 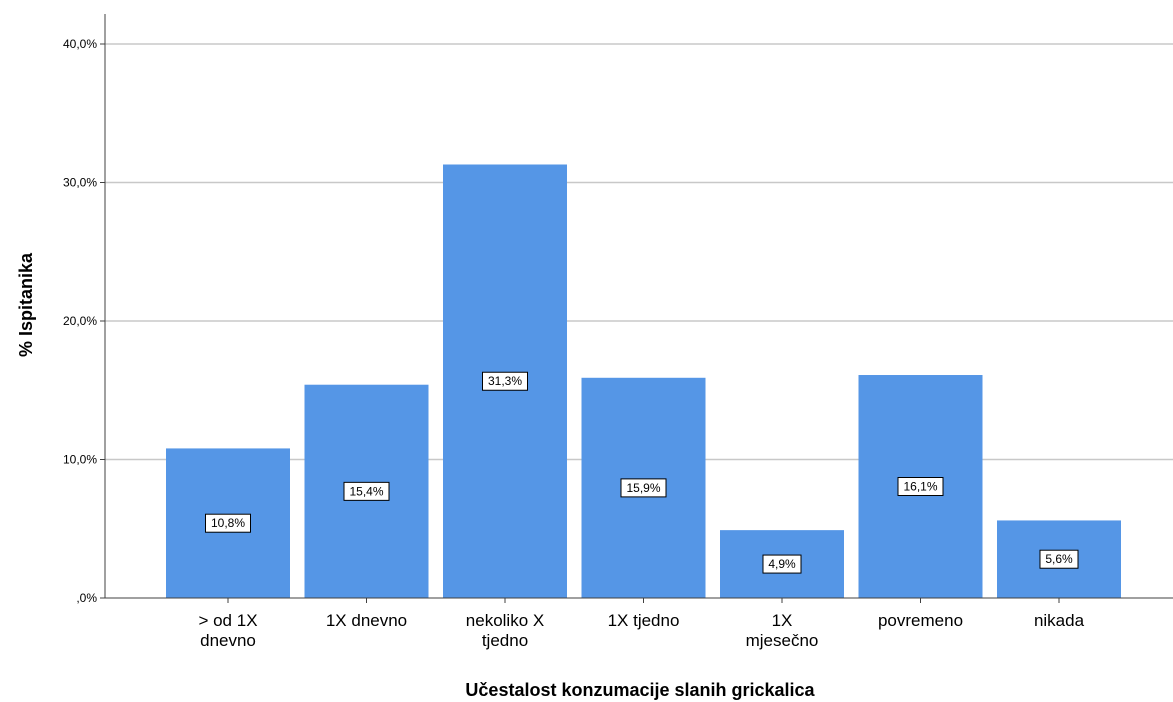 What do you see at coordinates (1059, 620) in the screenshot?
I see `x-tick-label: nikada` at bounding box center [1059, 620].